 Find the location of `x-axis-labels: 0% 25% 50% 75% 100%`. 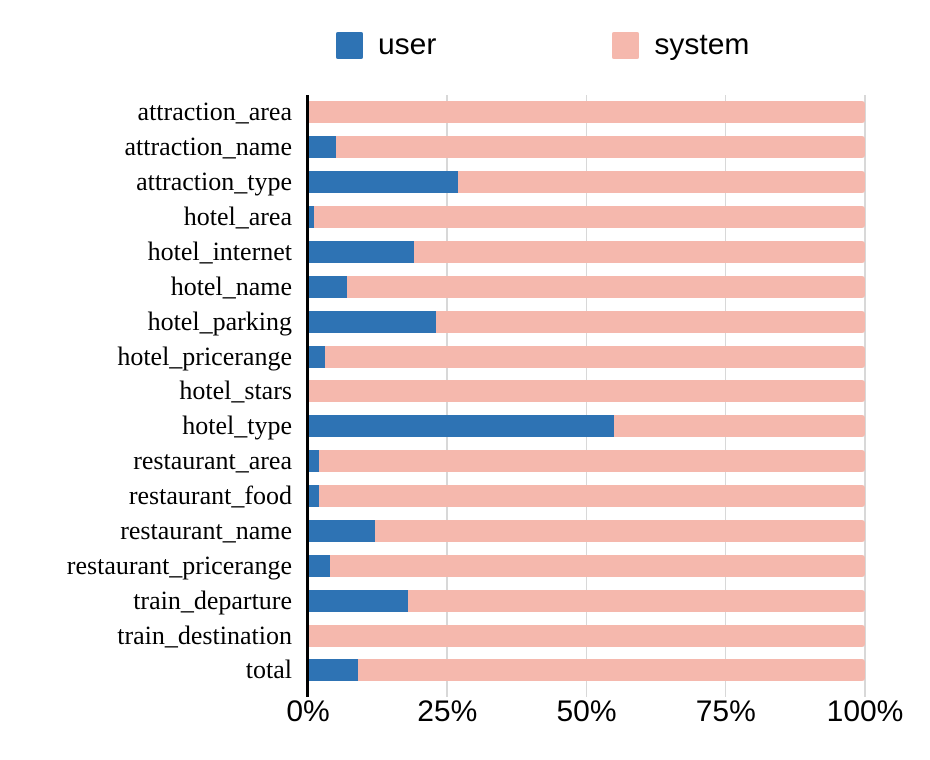

x-axis-labels: 0% 25% 50% 75% 100% is located at coordinates (594, 716).